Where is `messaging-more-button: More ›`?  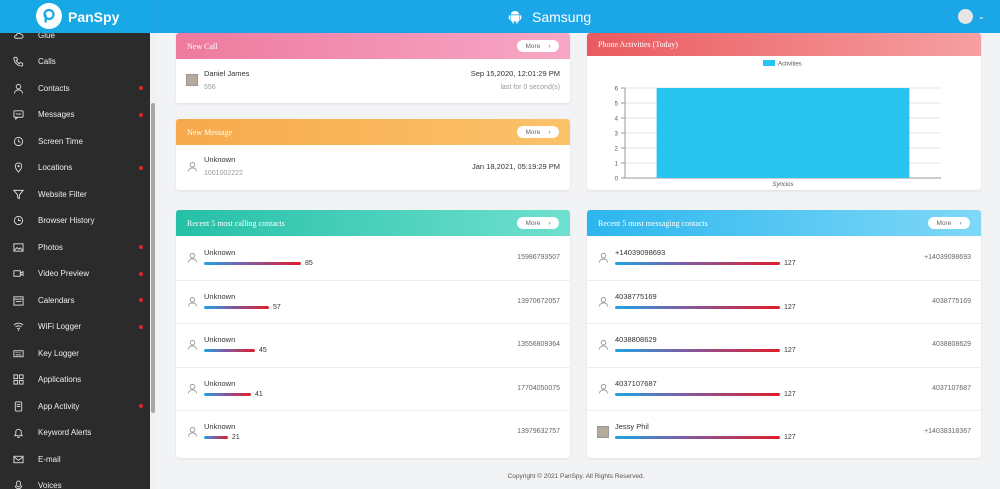
messaging-more-button: More › is located at coordinates (949, 223).